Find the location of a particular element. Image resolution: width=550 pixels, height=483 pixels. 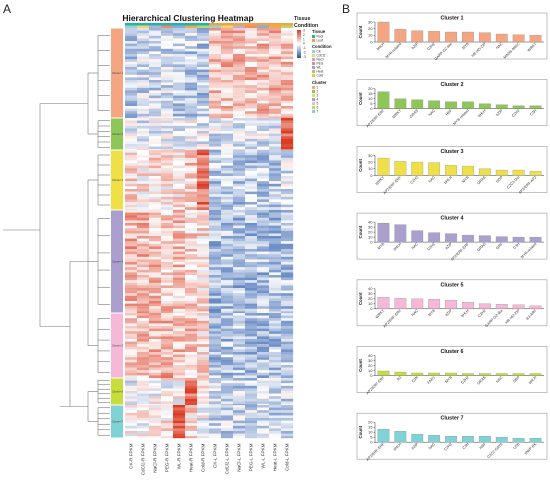

x-tick-label: bHLH is located at coordinates (533, 380).